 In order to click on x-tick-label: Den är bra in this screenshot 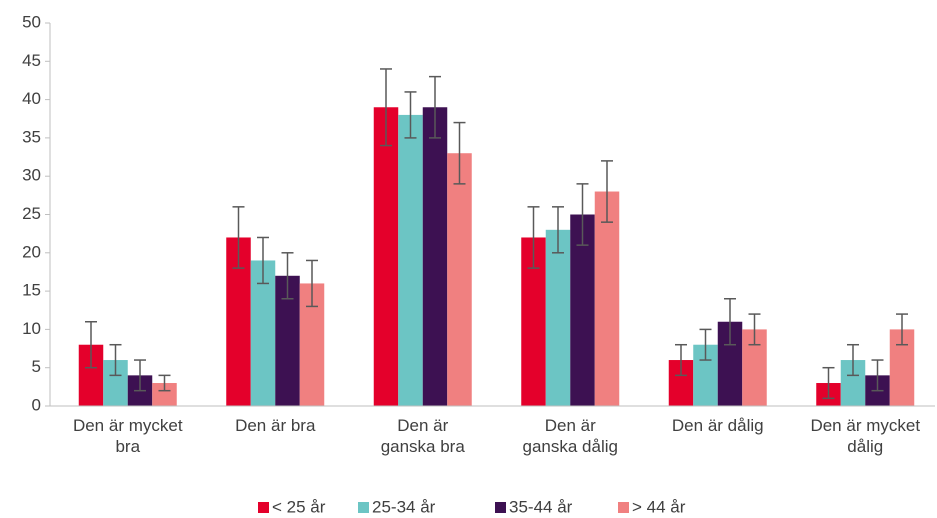, I will do `click(275, 425)`.